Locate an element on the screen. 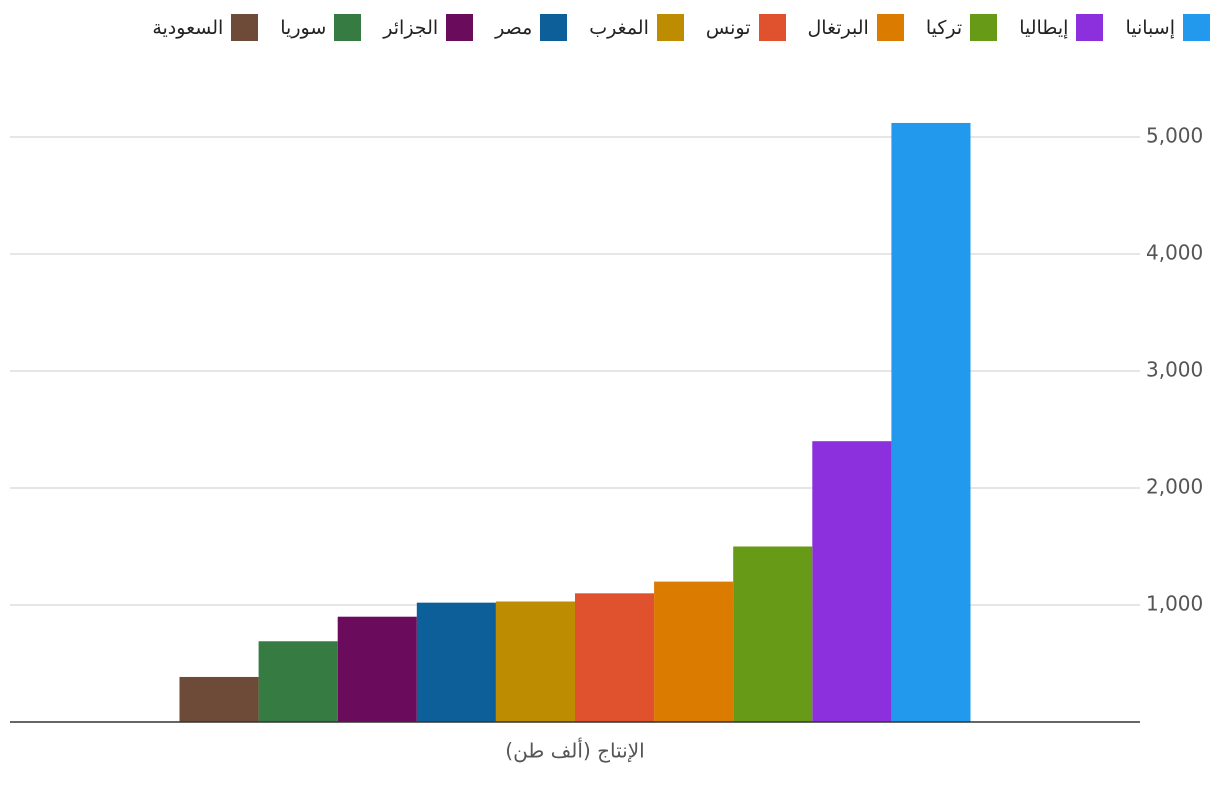 This screenshot has height=790, width=1220. legend-label: تونس is located at coordinates (728, 27).